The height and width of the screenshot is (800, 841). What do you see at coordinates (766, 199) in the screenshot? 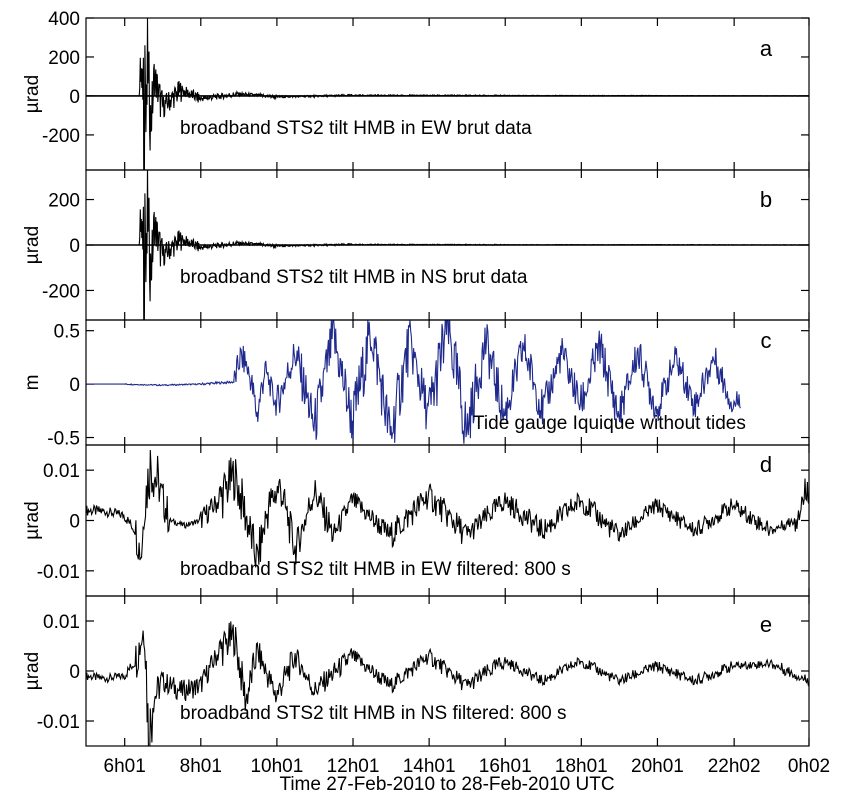
I see `panel-letter: b` at bounding box center [766, 199].